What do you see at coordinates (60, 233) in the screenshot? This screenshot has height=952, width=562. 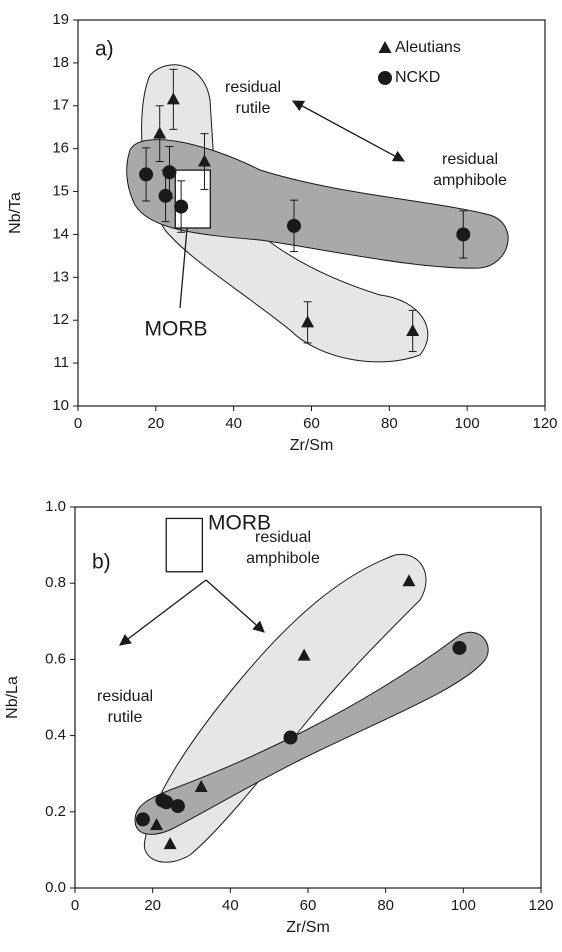 I see `y-tick-label: 14` at bounding box center [60, 233].